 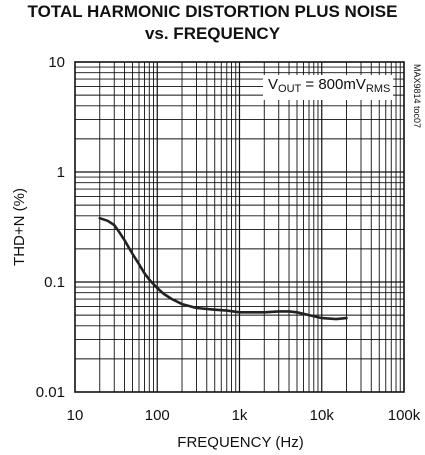 What do you see at coordinates (322, 415) in the screenshot?
I see `x-tick-label: 10k` at bounding box center [322, 415].